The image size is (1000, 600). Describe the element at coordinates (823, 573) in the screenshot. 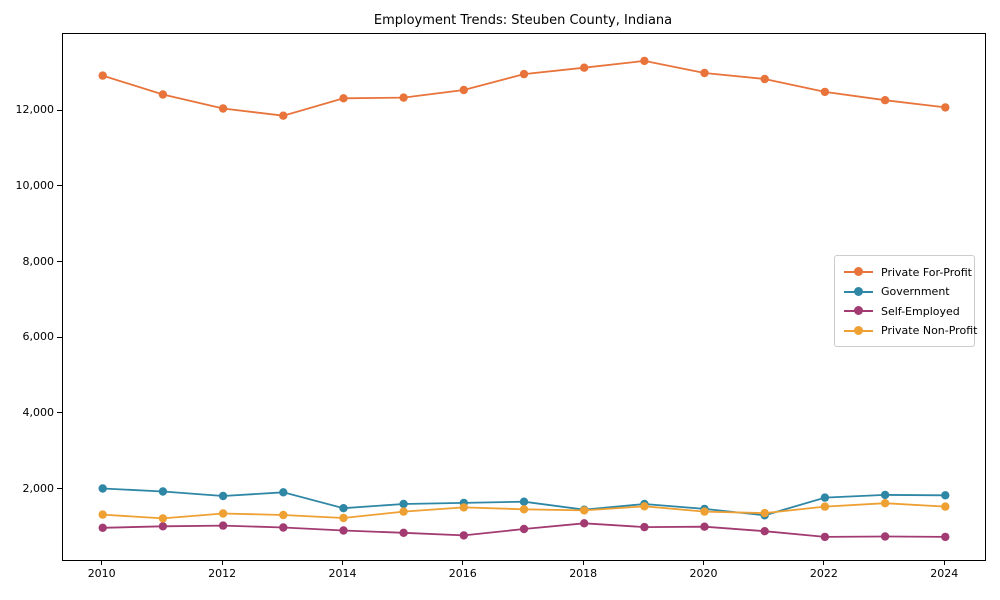

I see `x-tick-label: 2022` at that location.